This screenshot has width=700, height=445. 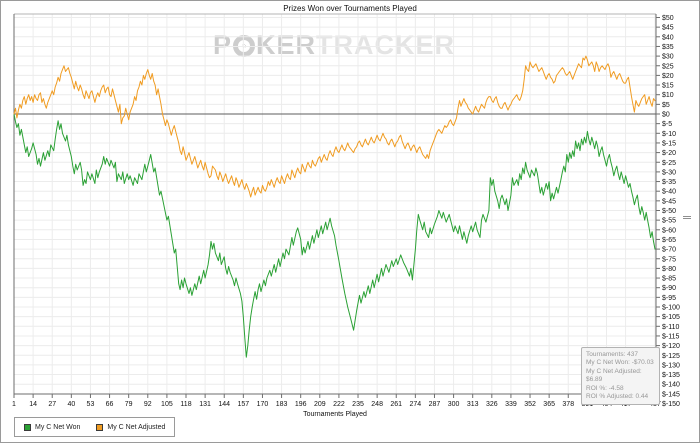 I want to click on x-tick-label: 339, so click(x=511, y=404).